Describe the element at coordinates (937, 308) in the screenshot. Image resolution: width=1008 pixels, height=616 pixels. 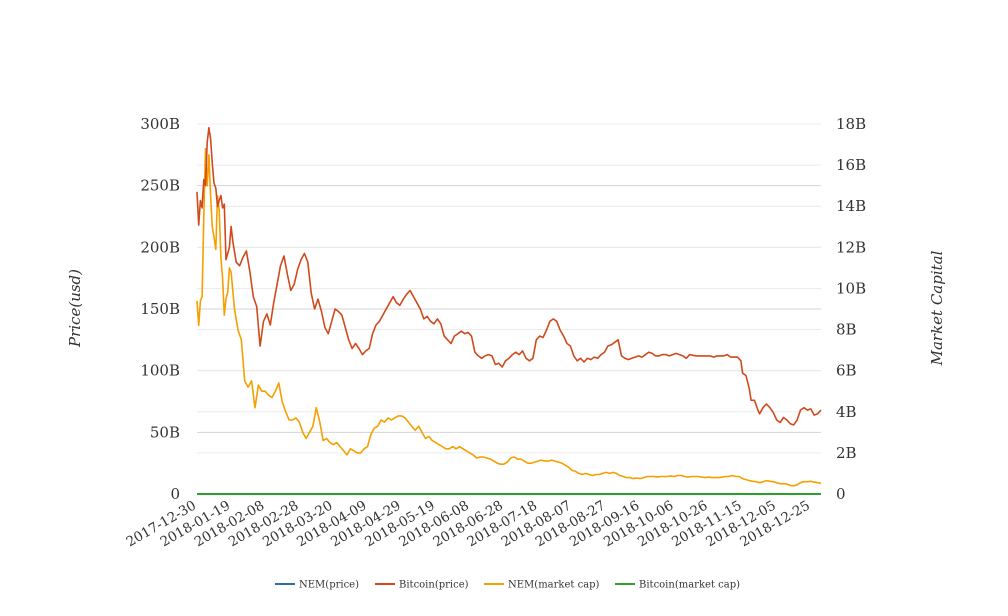
I see `right-axis-title: Market Capital` at that location.